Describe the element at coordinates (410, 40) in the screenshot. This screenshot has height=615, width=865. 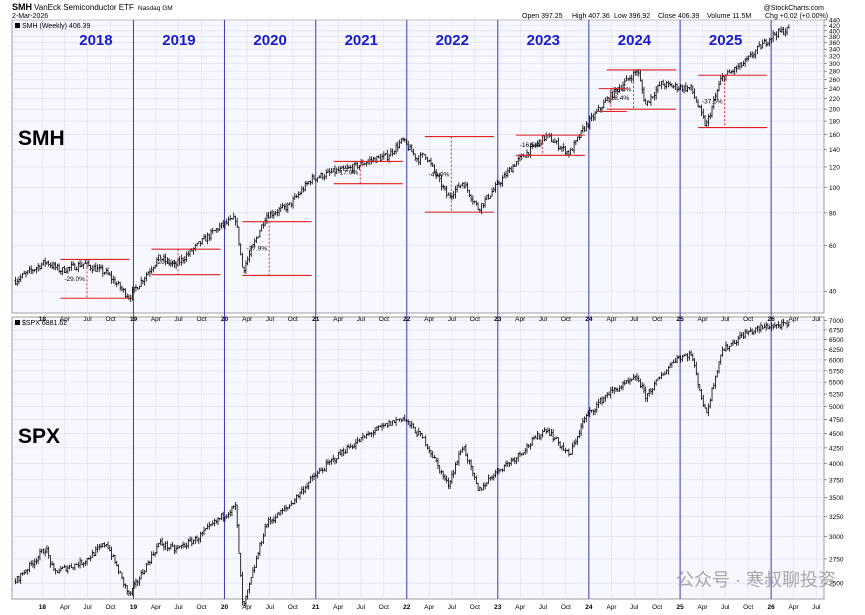
I see `year-labels: 2018 2019 2020 2021 2022 2023 2024 2025` at that location.